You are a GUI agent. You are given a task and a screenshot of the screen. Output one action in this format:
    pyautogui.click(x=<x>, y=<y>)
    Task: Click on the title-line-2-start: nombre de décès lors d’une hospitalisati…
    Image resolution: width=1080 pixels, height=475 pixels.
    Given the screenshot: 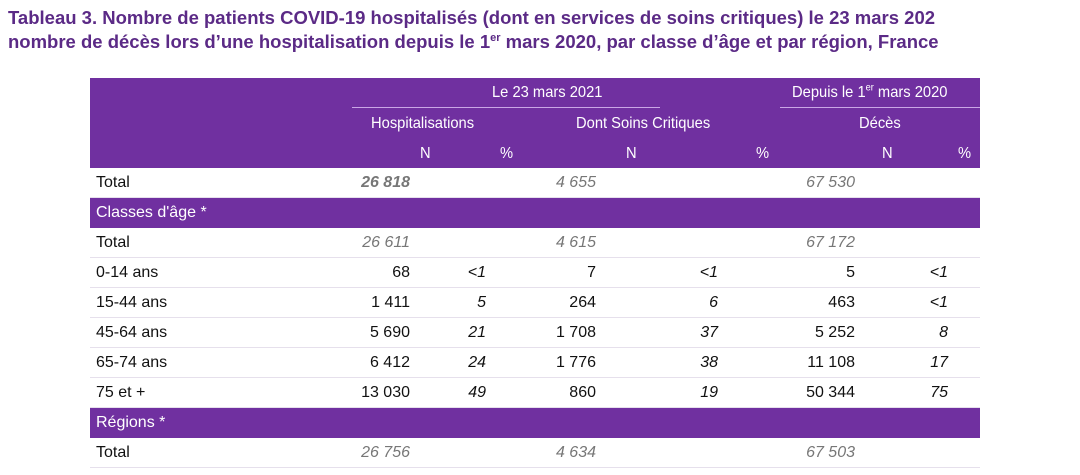 What is the action you would take?
    pyautogui.click(x=249, y=41)
    